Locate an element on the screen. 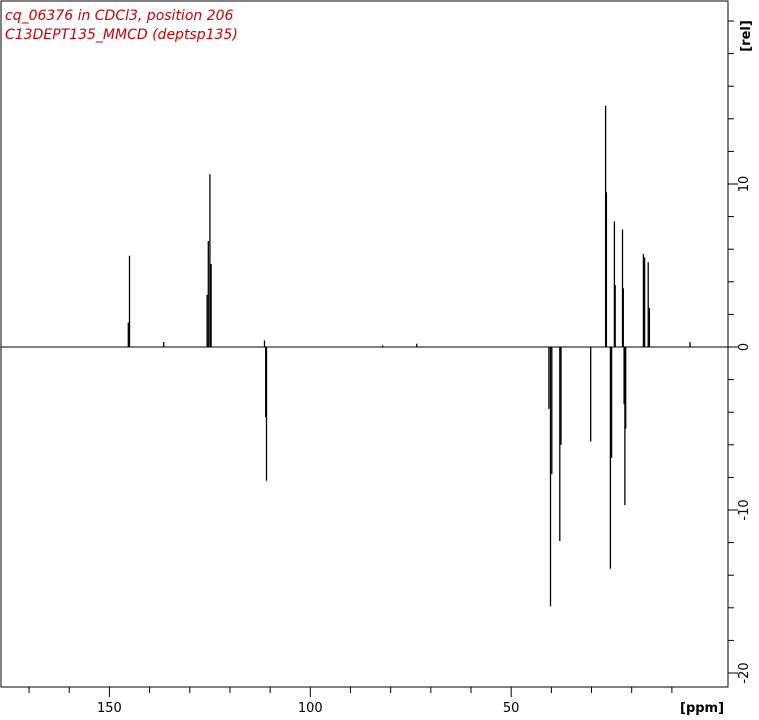 The image size is (759, 720). x-tick-label-100: 100 is located at coordinates (310, 708).